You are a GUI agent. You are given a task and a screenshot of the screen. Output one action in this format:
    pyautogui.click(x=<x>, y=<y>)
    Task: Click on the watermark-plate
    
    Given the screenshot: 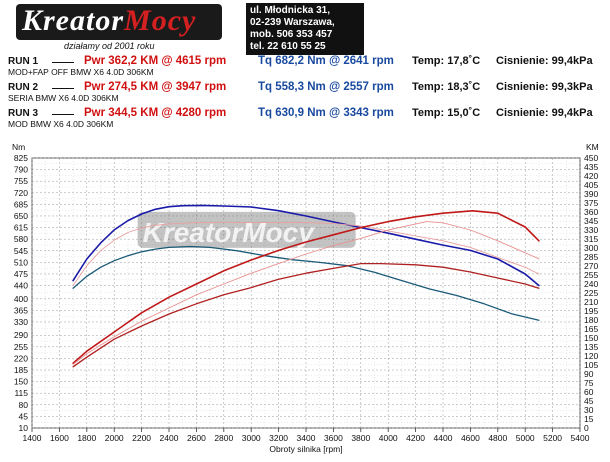 What is the action you would take?
    pyautogui.click(x=246, y=229)
    